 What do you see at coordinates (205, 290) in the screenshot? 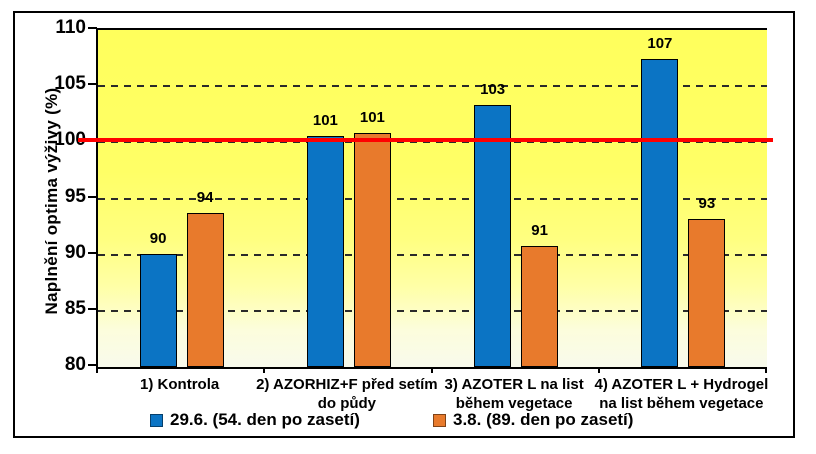
I see `bar-series2-cat1` at bounding box center [205, 290].